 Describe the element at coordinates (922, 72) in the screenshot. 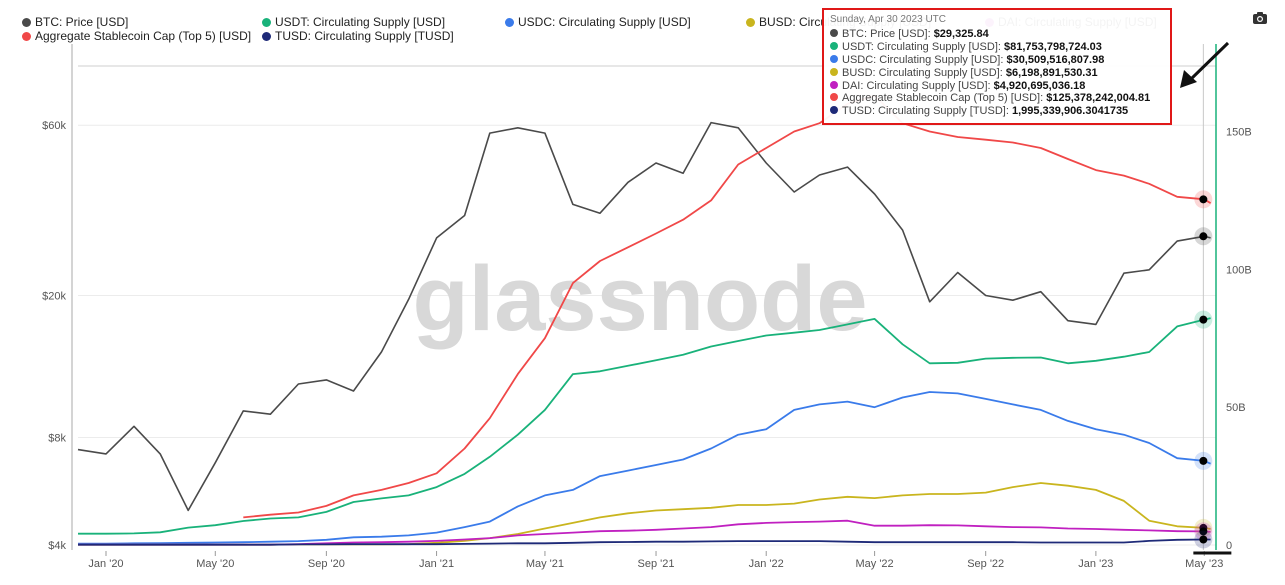

I see `tooltip-label: BUSD: Circulating Supply [USD]:` at that location.